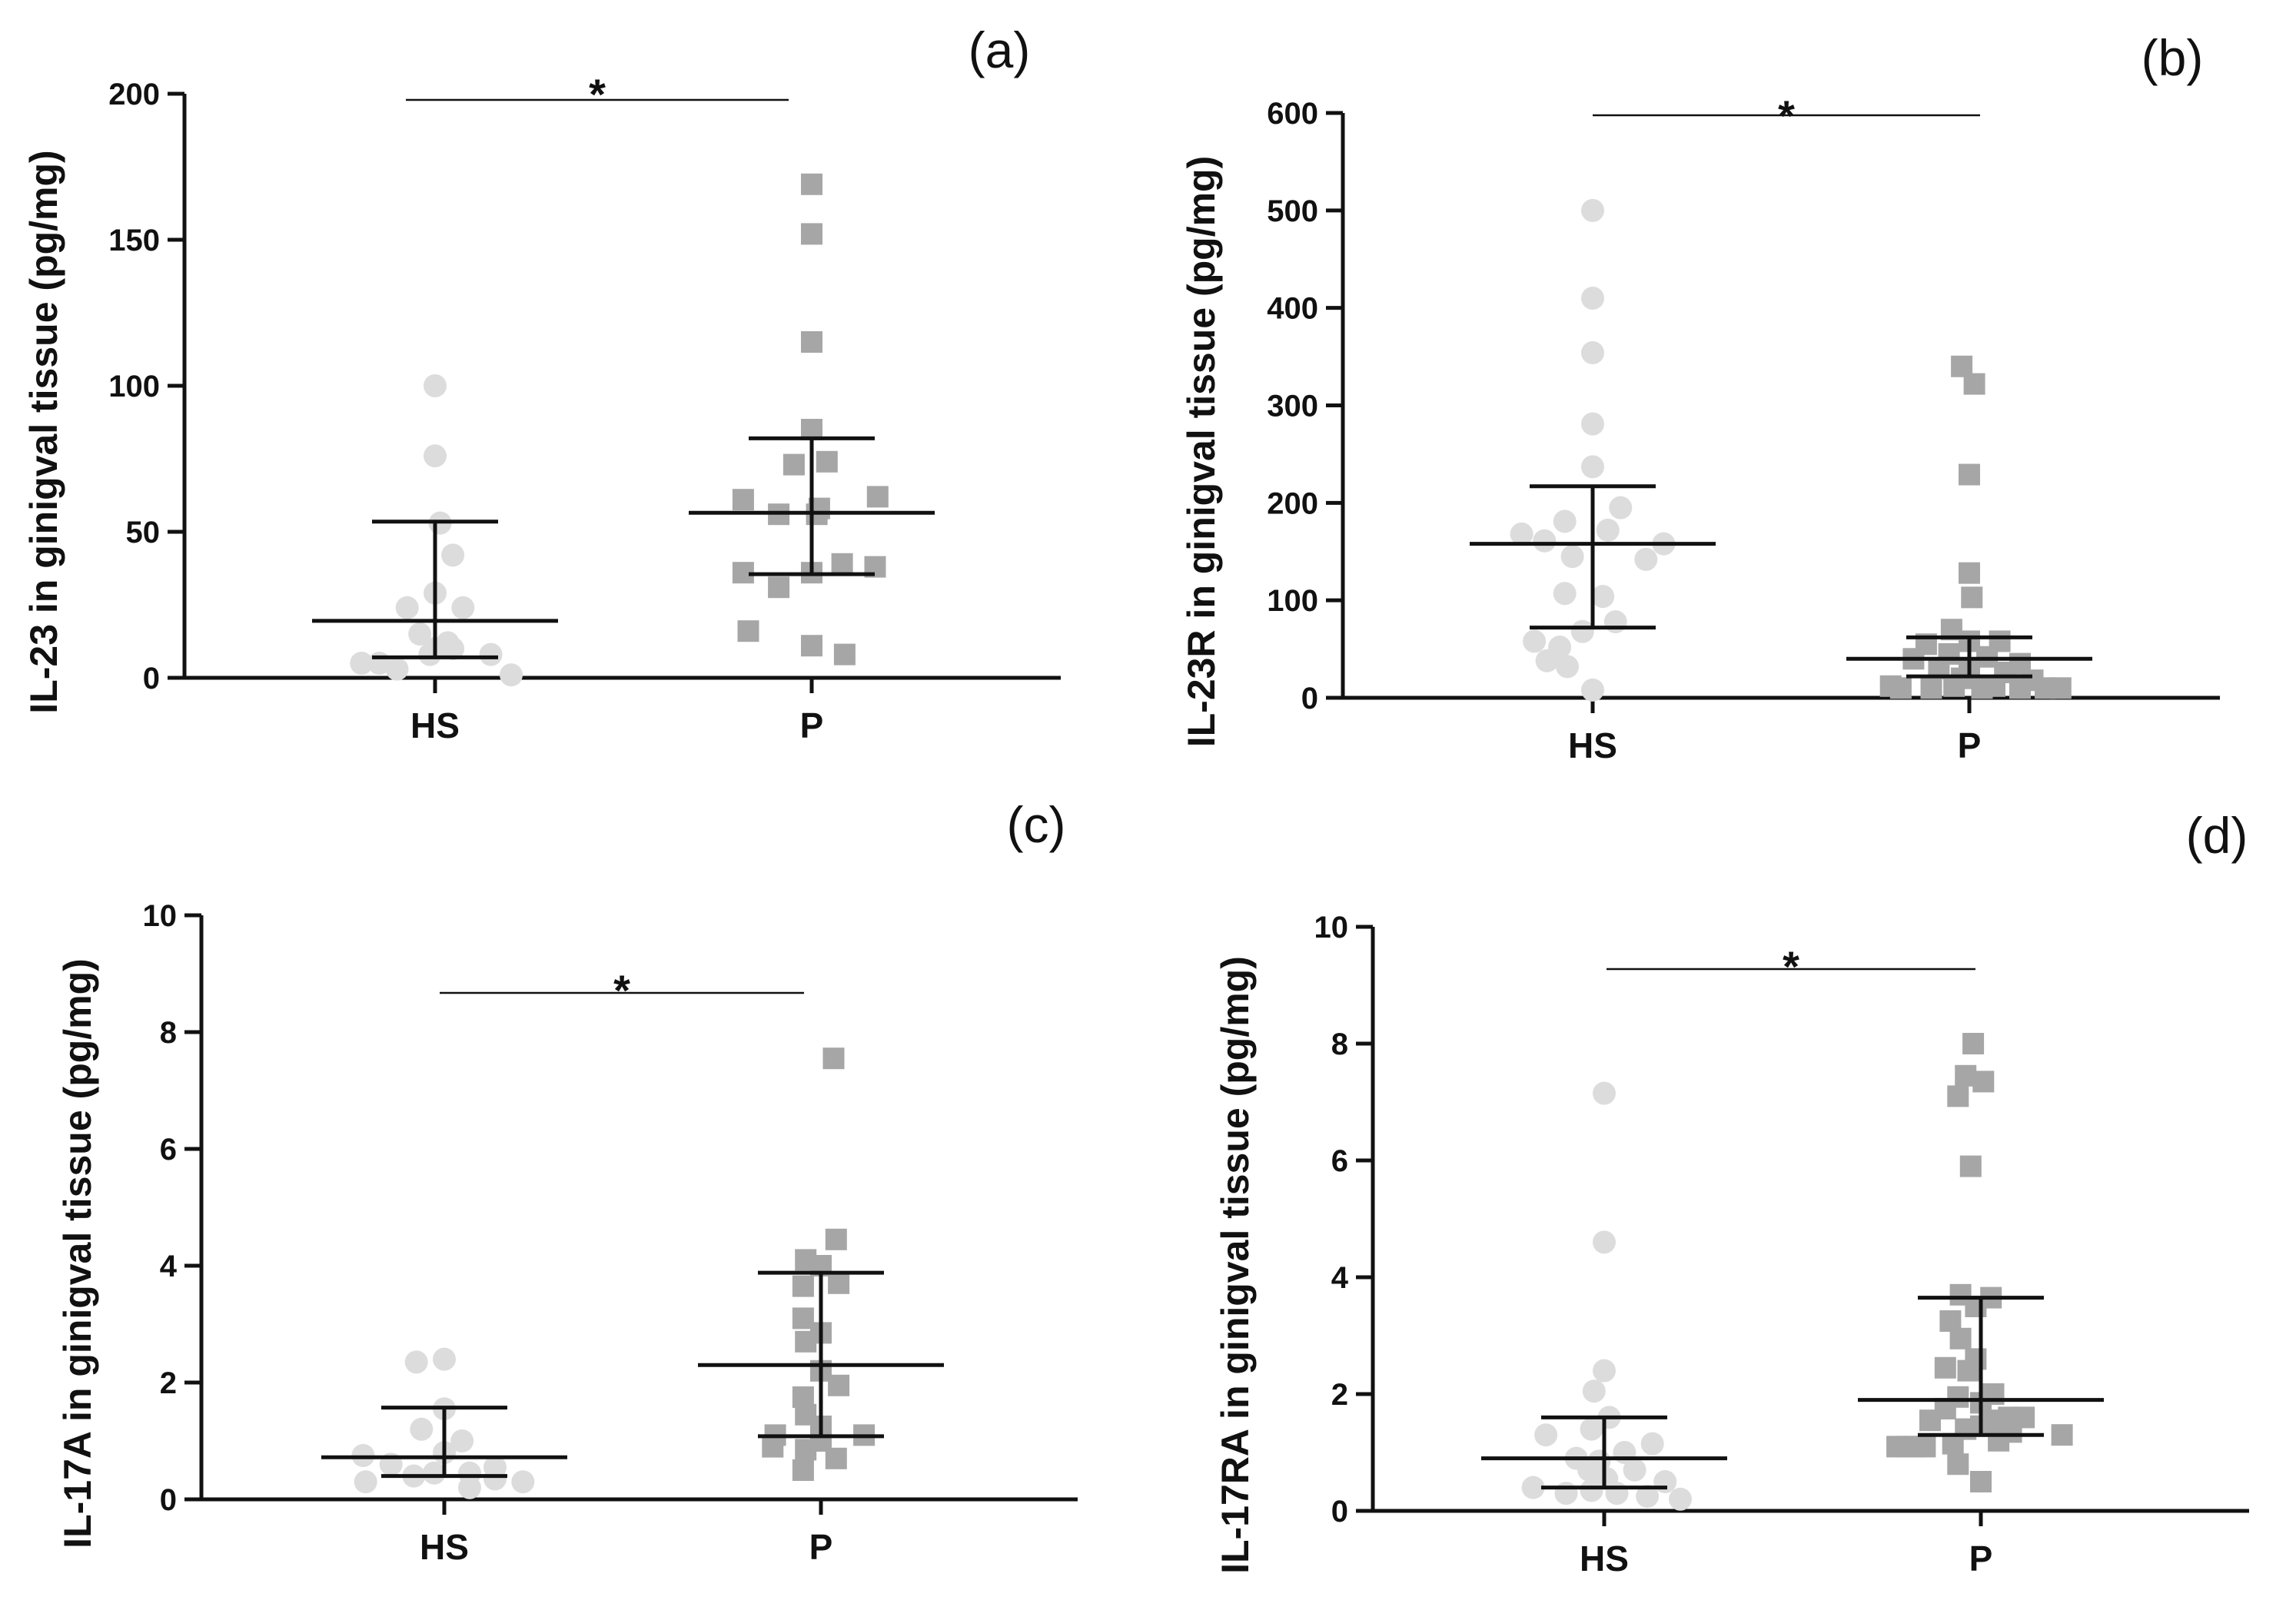  I want to click on y-tick-label: 10, so click(160, 916).